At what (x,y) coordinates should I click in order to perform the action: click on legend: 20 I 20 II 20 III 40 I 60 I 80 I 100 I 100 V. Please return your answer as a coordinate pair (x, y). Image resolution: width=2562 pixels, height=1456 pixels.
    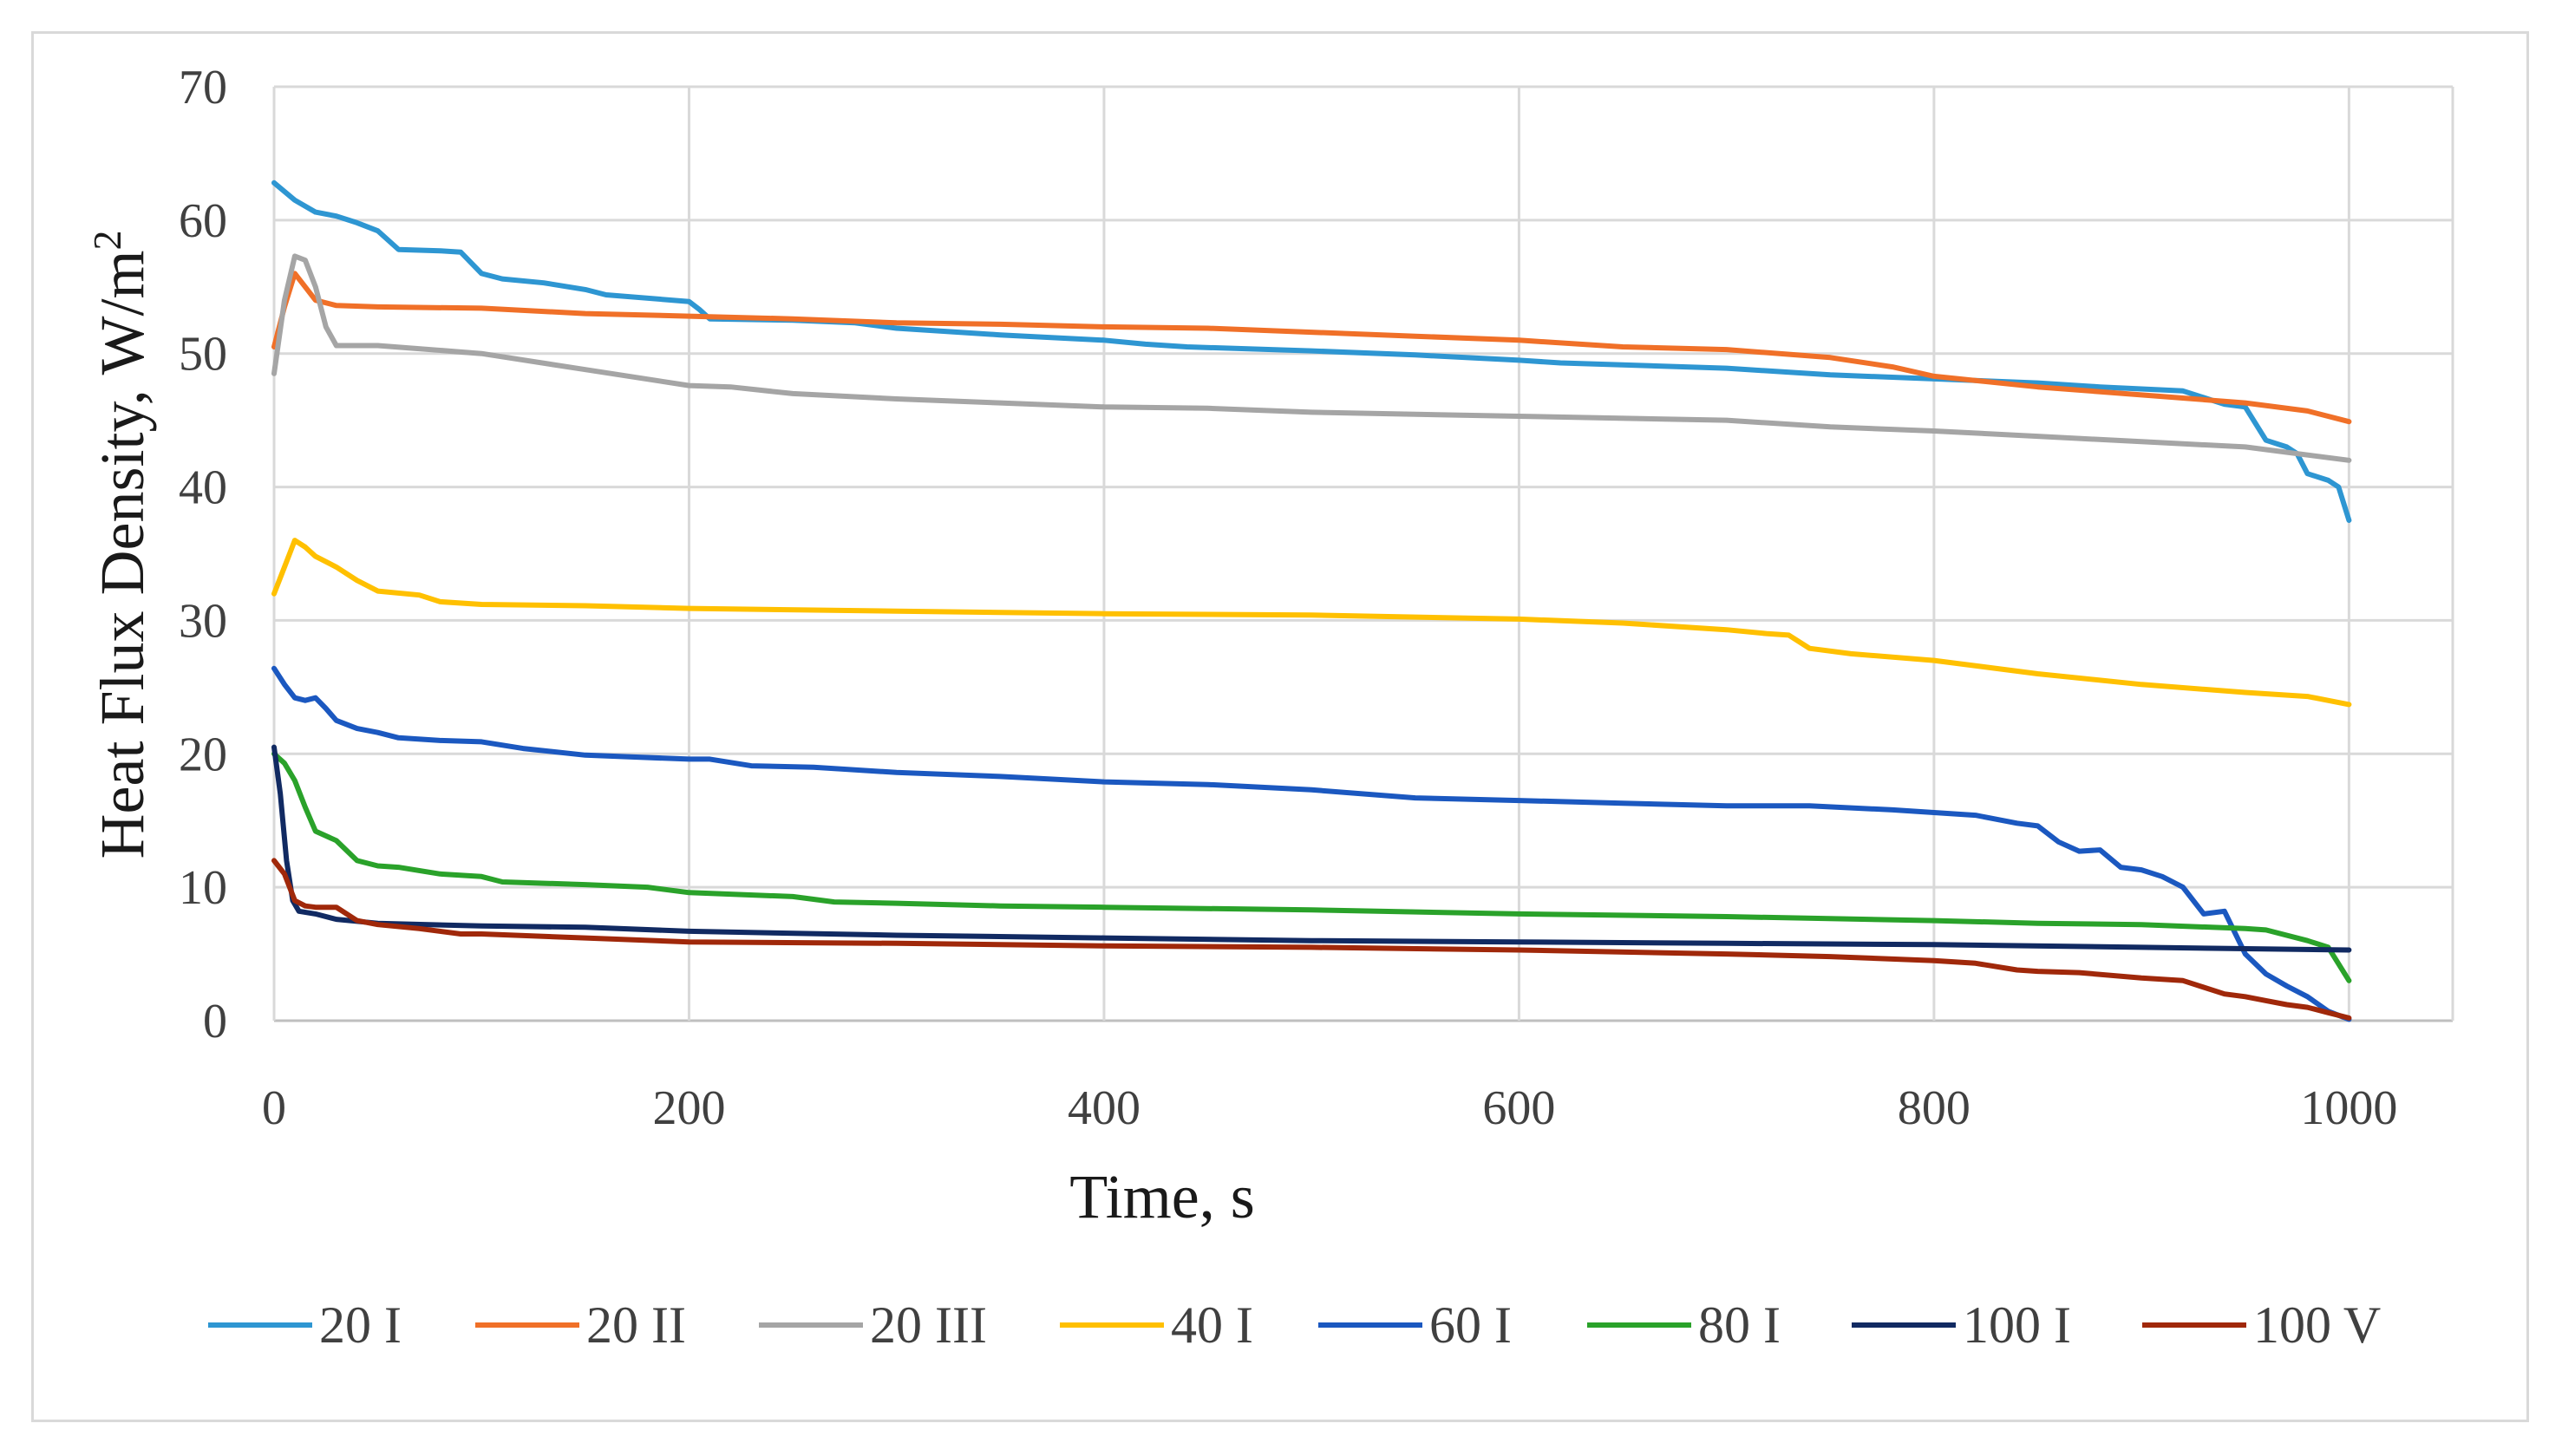
    Looking at the image, I should click on (1294, 1325).